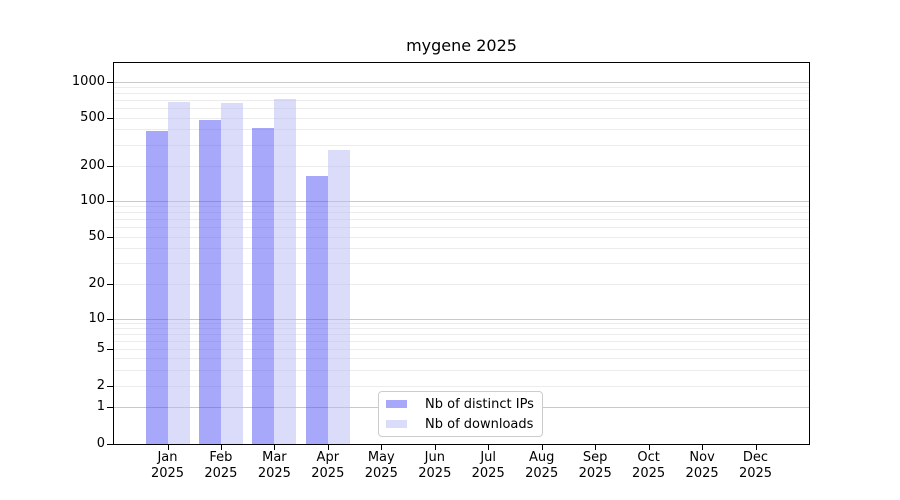 Image resolution: width=900 pixels, height=500 pixels. I want to click on y-tick-label-0: 0, so click(100, 443).